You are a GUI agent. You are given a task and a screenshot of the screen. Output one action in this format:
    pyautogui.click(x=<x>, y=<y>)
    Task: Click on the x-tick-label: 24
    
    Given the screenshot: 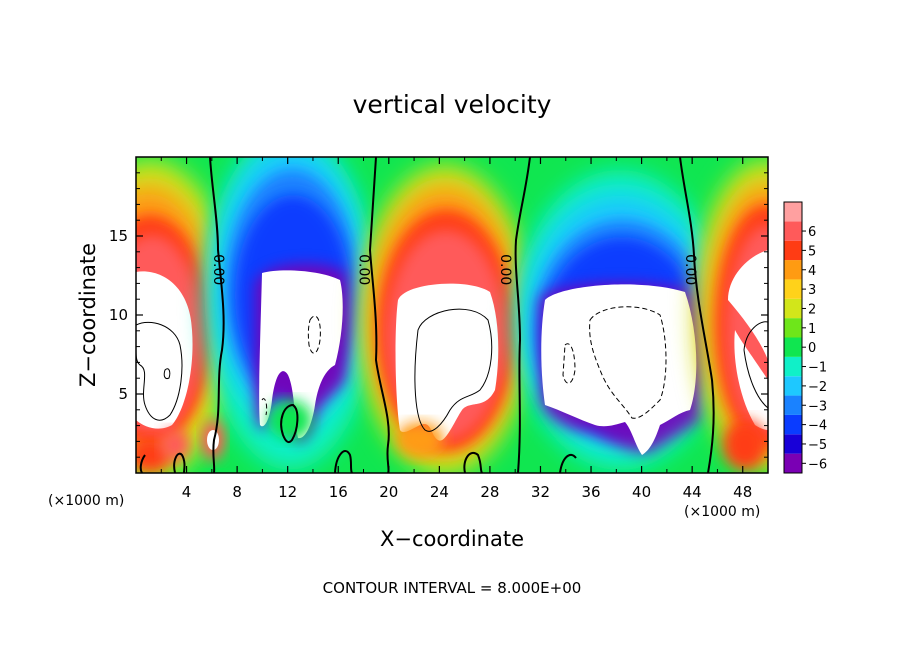 What is the action you would take?
    pyautogui.click(x=439, y=492)
    